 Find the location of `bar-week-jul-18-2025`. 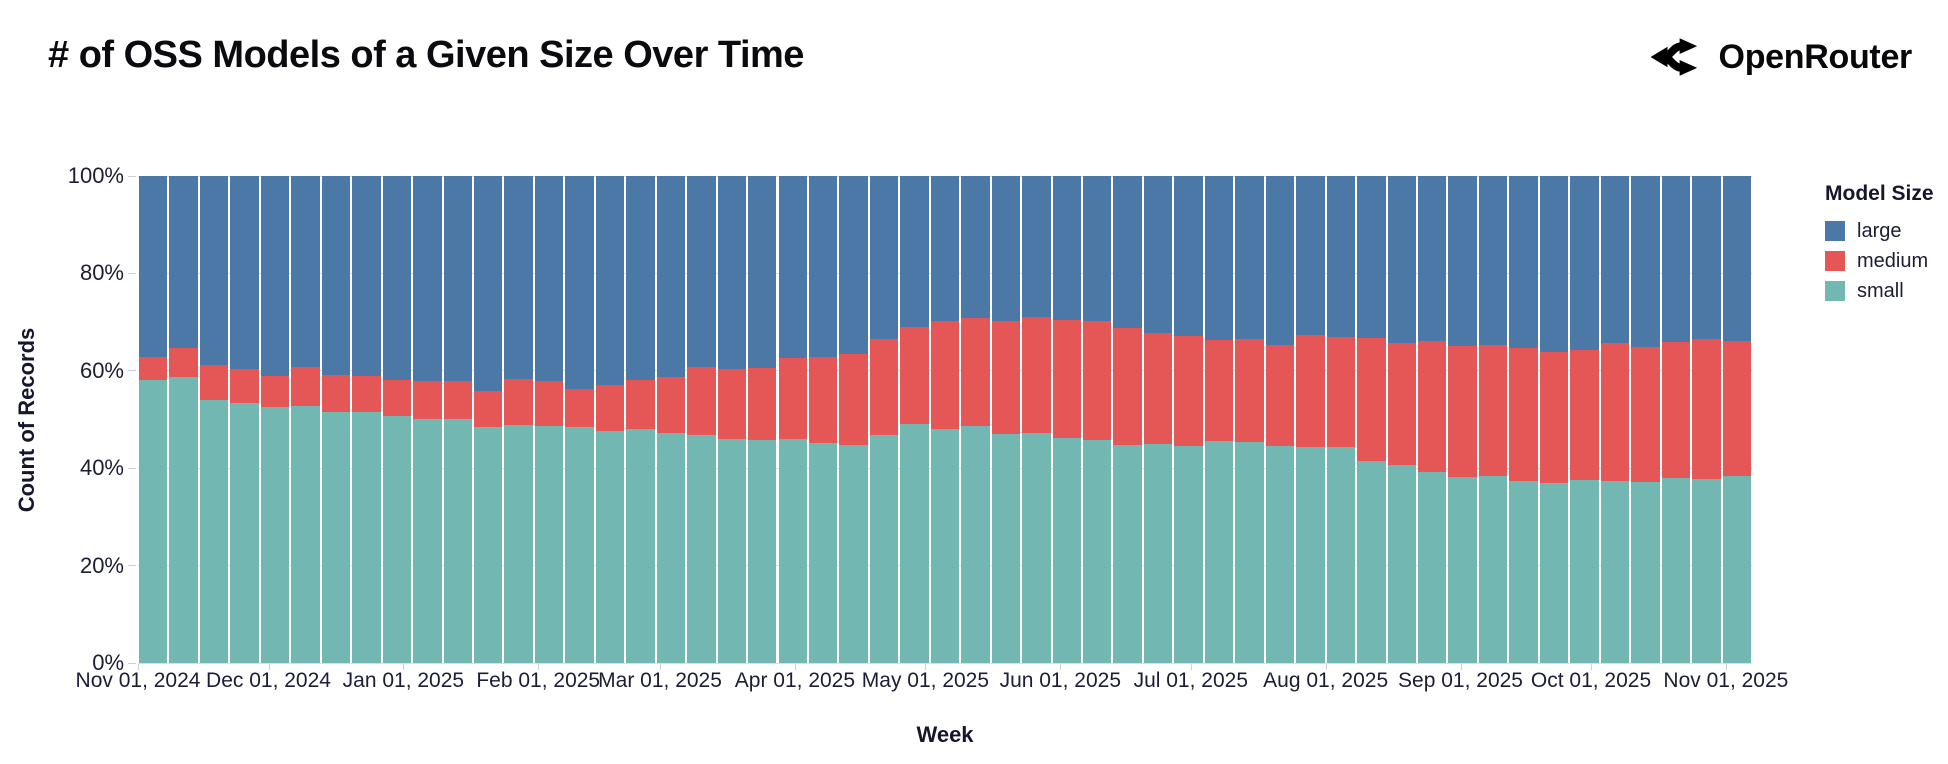

bar-week-jul-18-2025 is located at coordinates (1280, 419).